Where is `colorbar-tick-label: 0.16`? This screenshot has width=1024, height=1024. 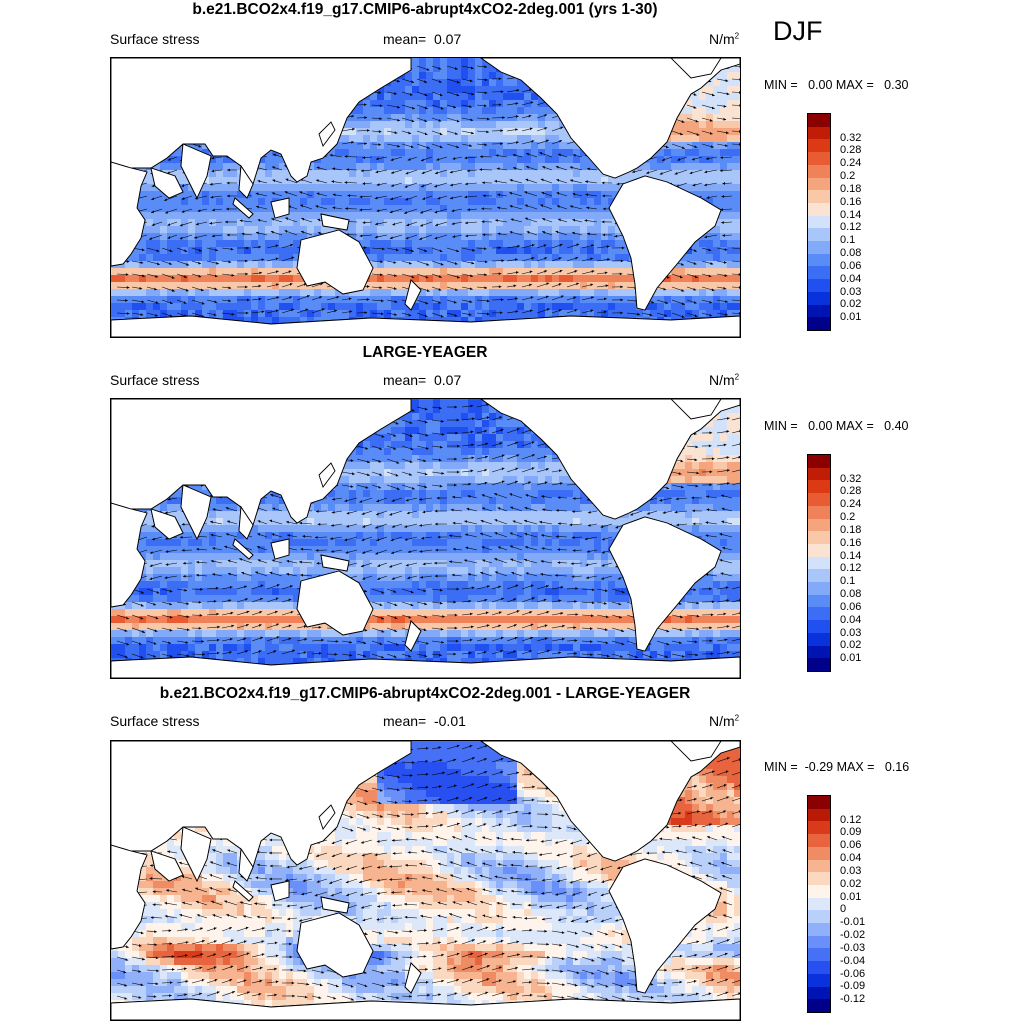
colorbar-tick-label: 0.16 is located at coordinates (851, 201).